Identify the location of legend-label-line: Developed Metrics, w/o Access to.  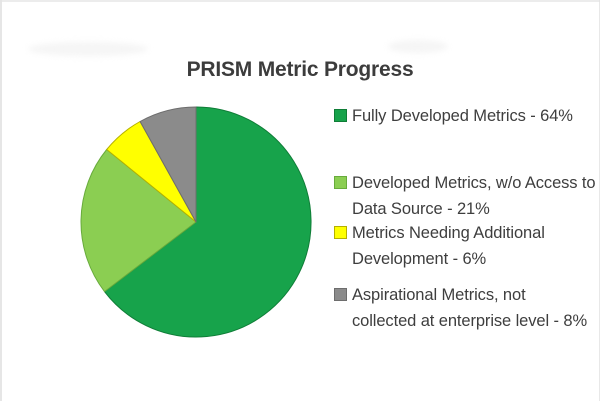
(474, 183).